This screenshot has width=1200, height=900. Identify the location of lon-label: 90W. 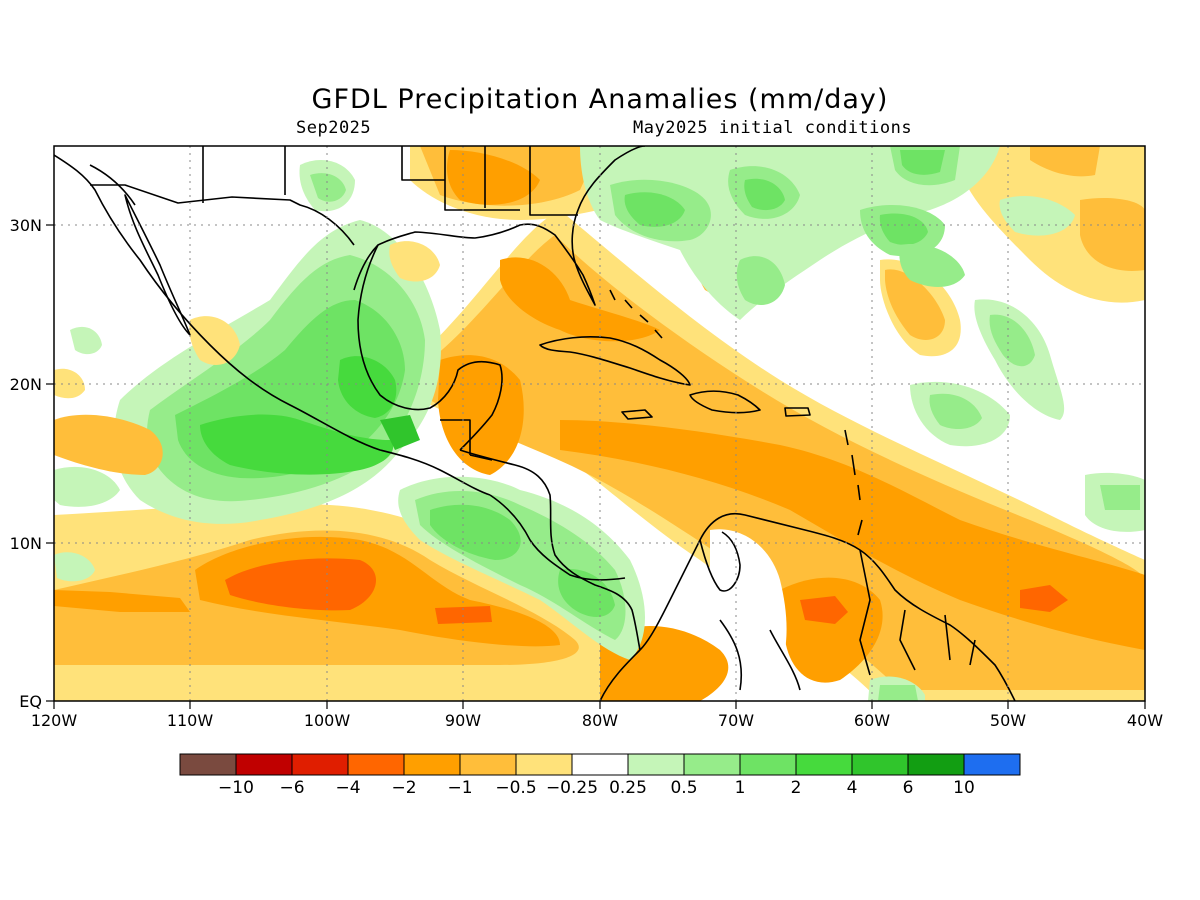
(463, 720).